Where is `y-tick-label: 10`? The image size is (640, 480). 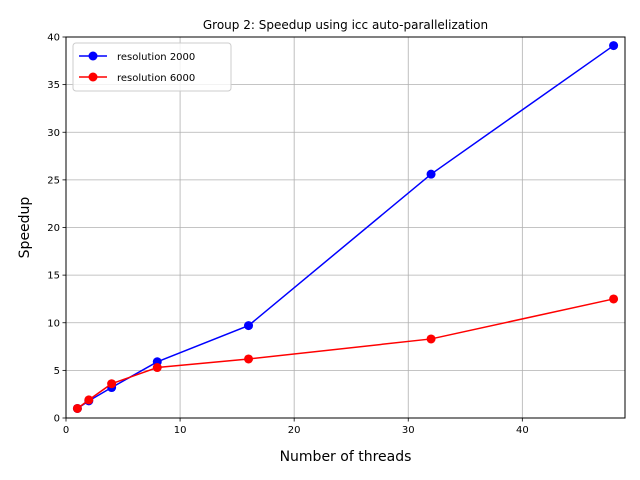
y-tick-label: 10 is located at coordinates (53, 323).